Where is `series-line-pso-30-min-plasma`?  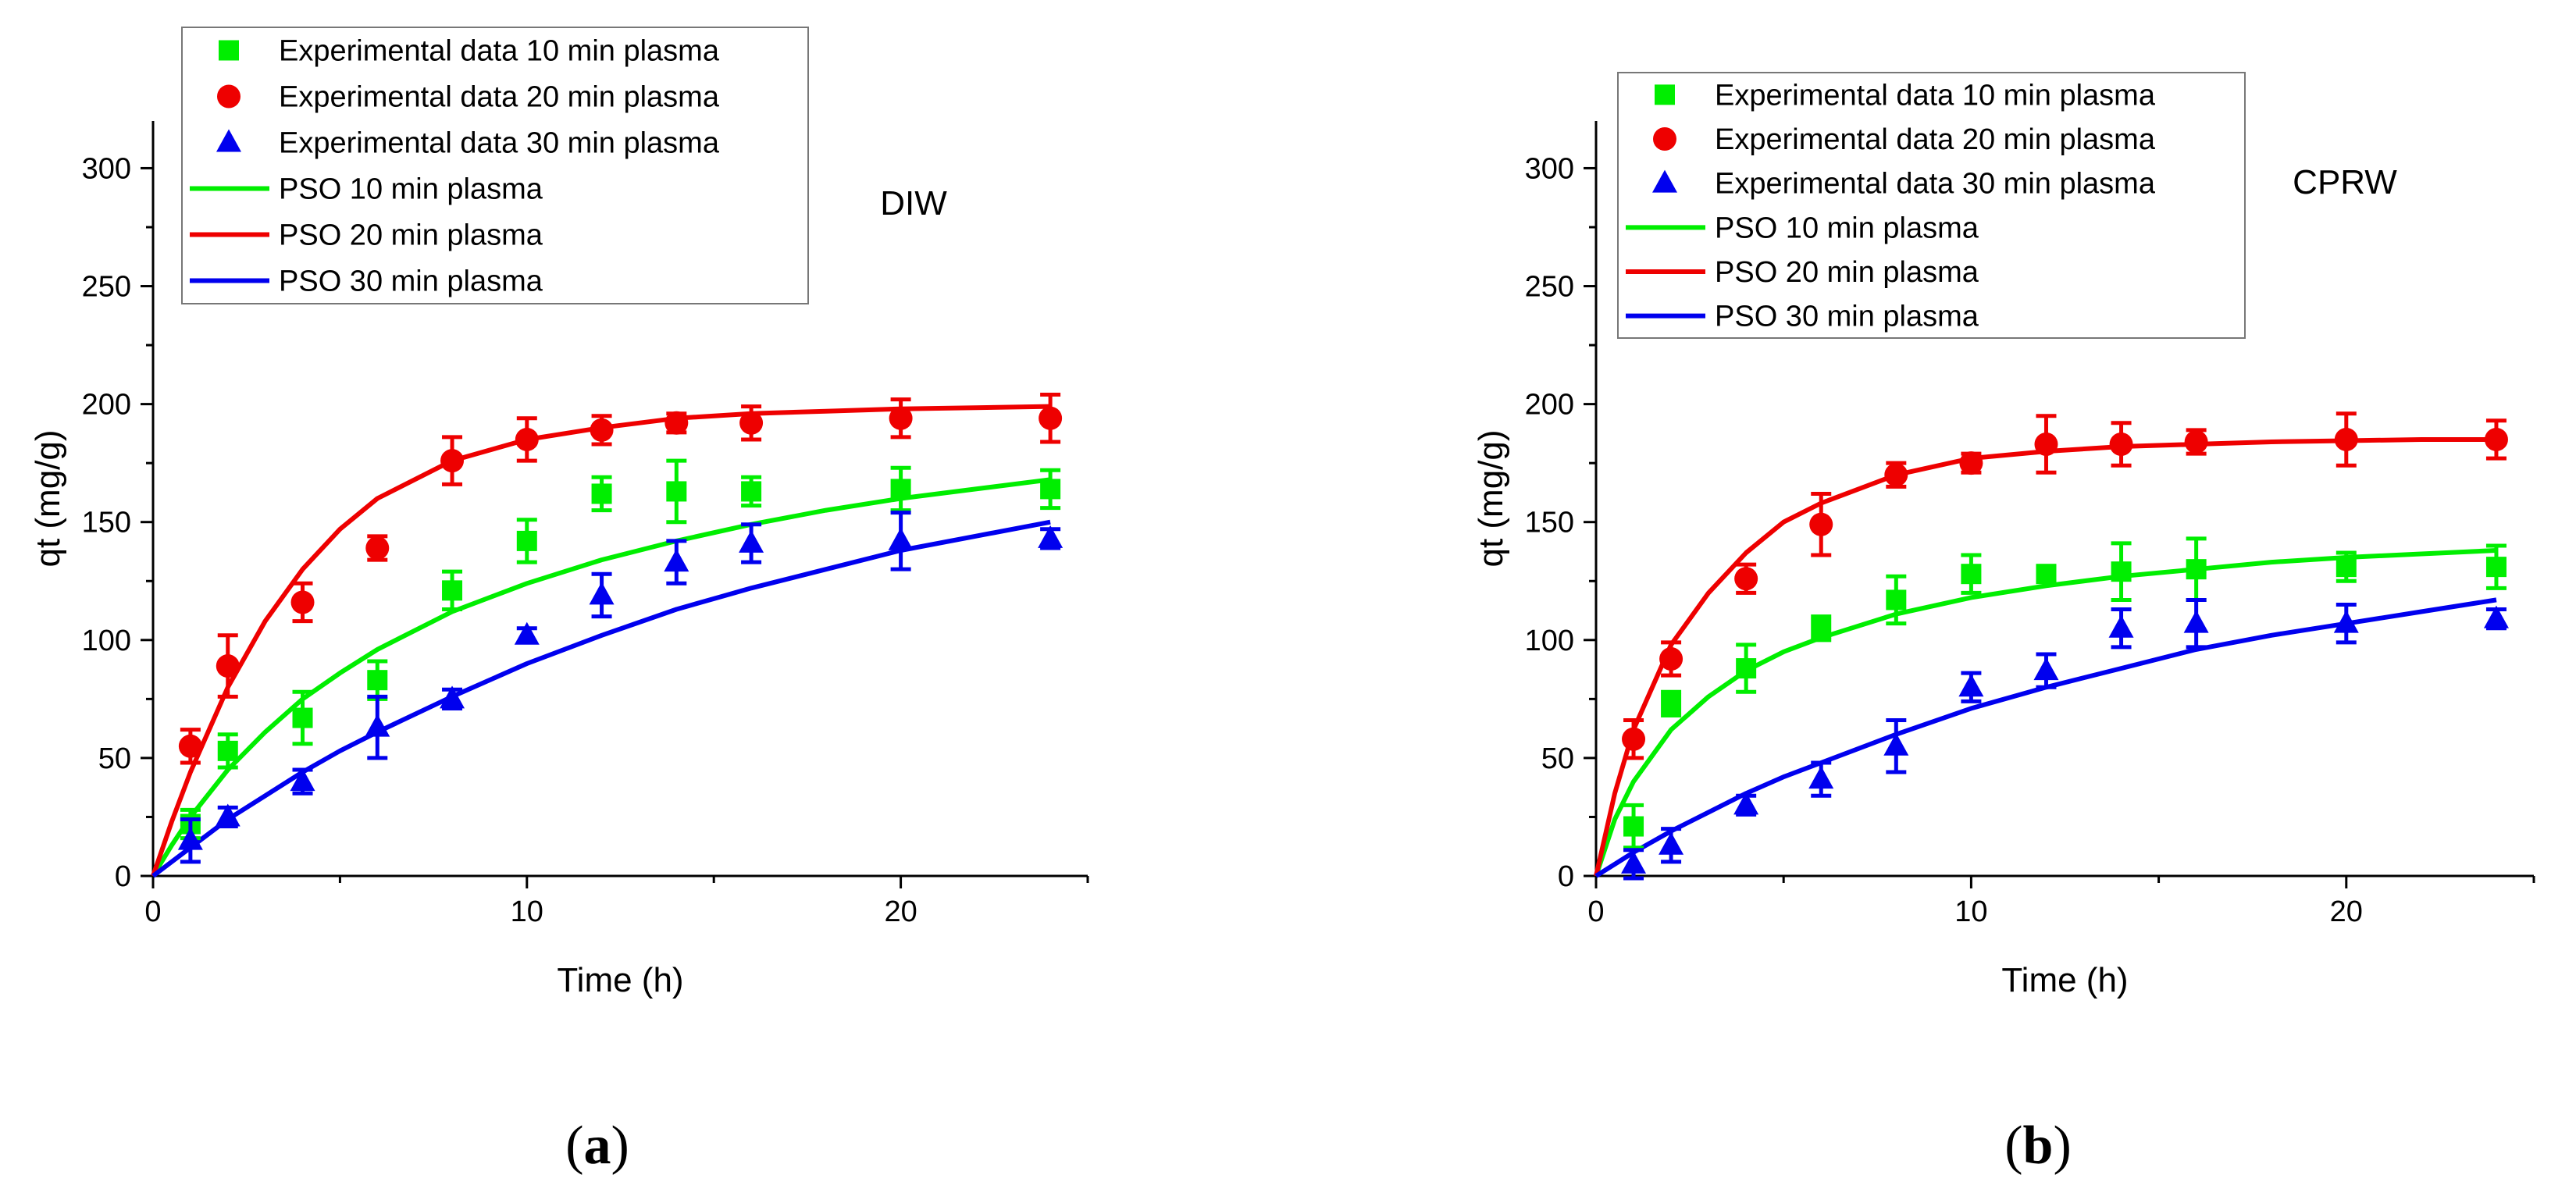 series-line-pso-30-min-plasma is located at coordinates (2045, 737).